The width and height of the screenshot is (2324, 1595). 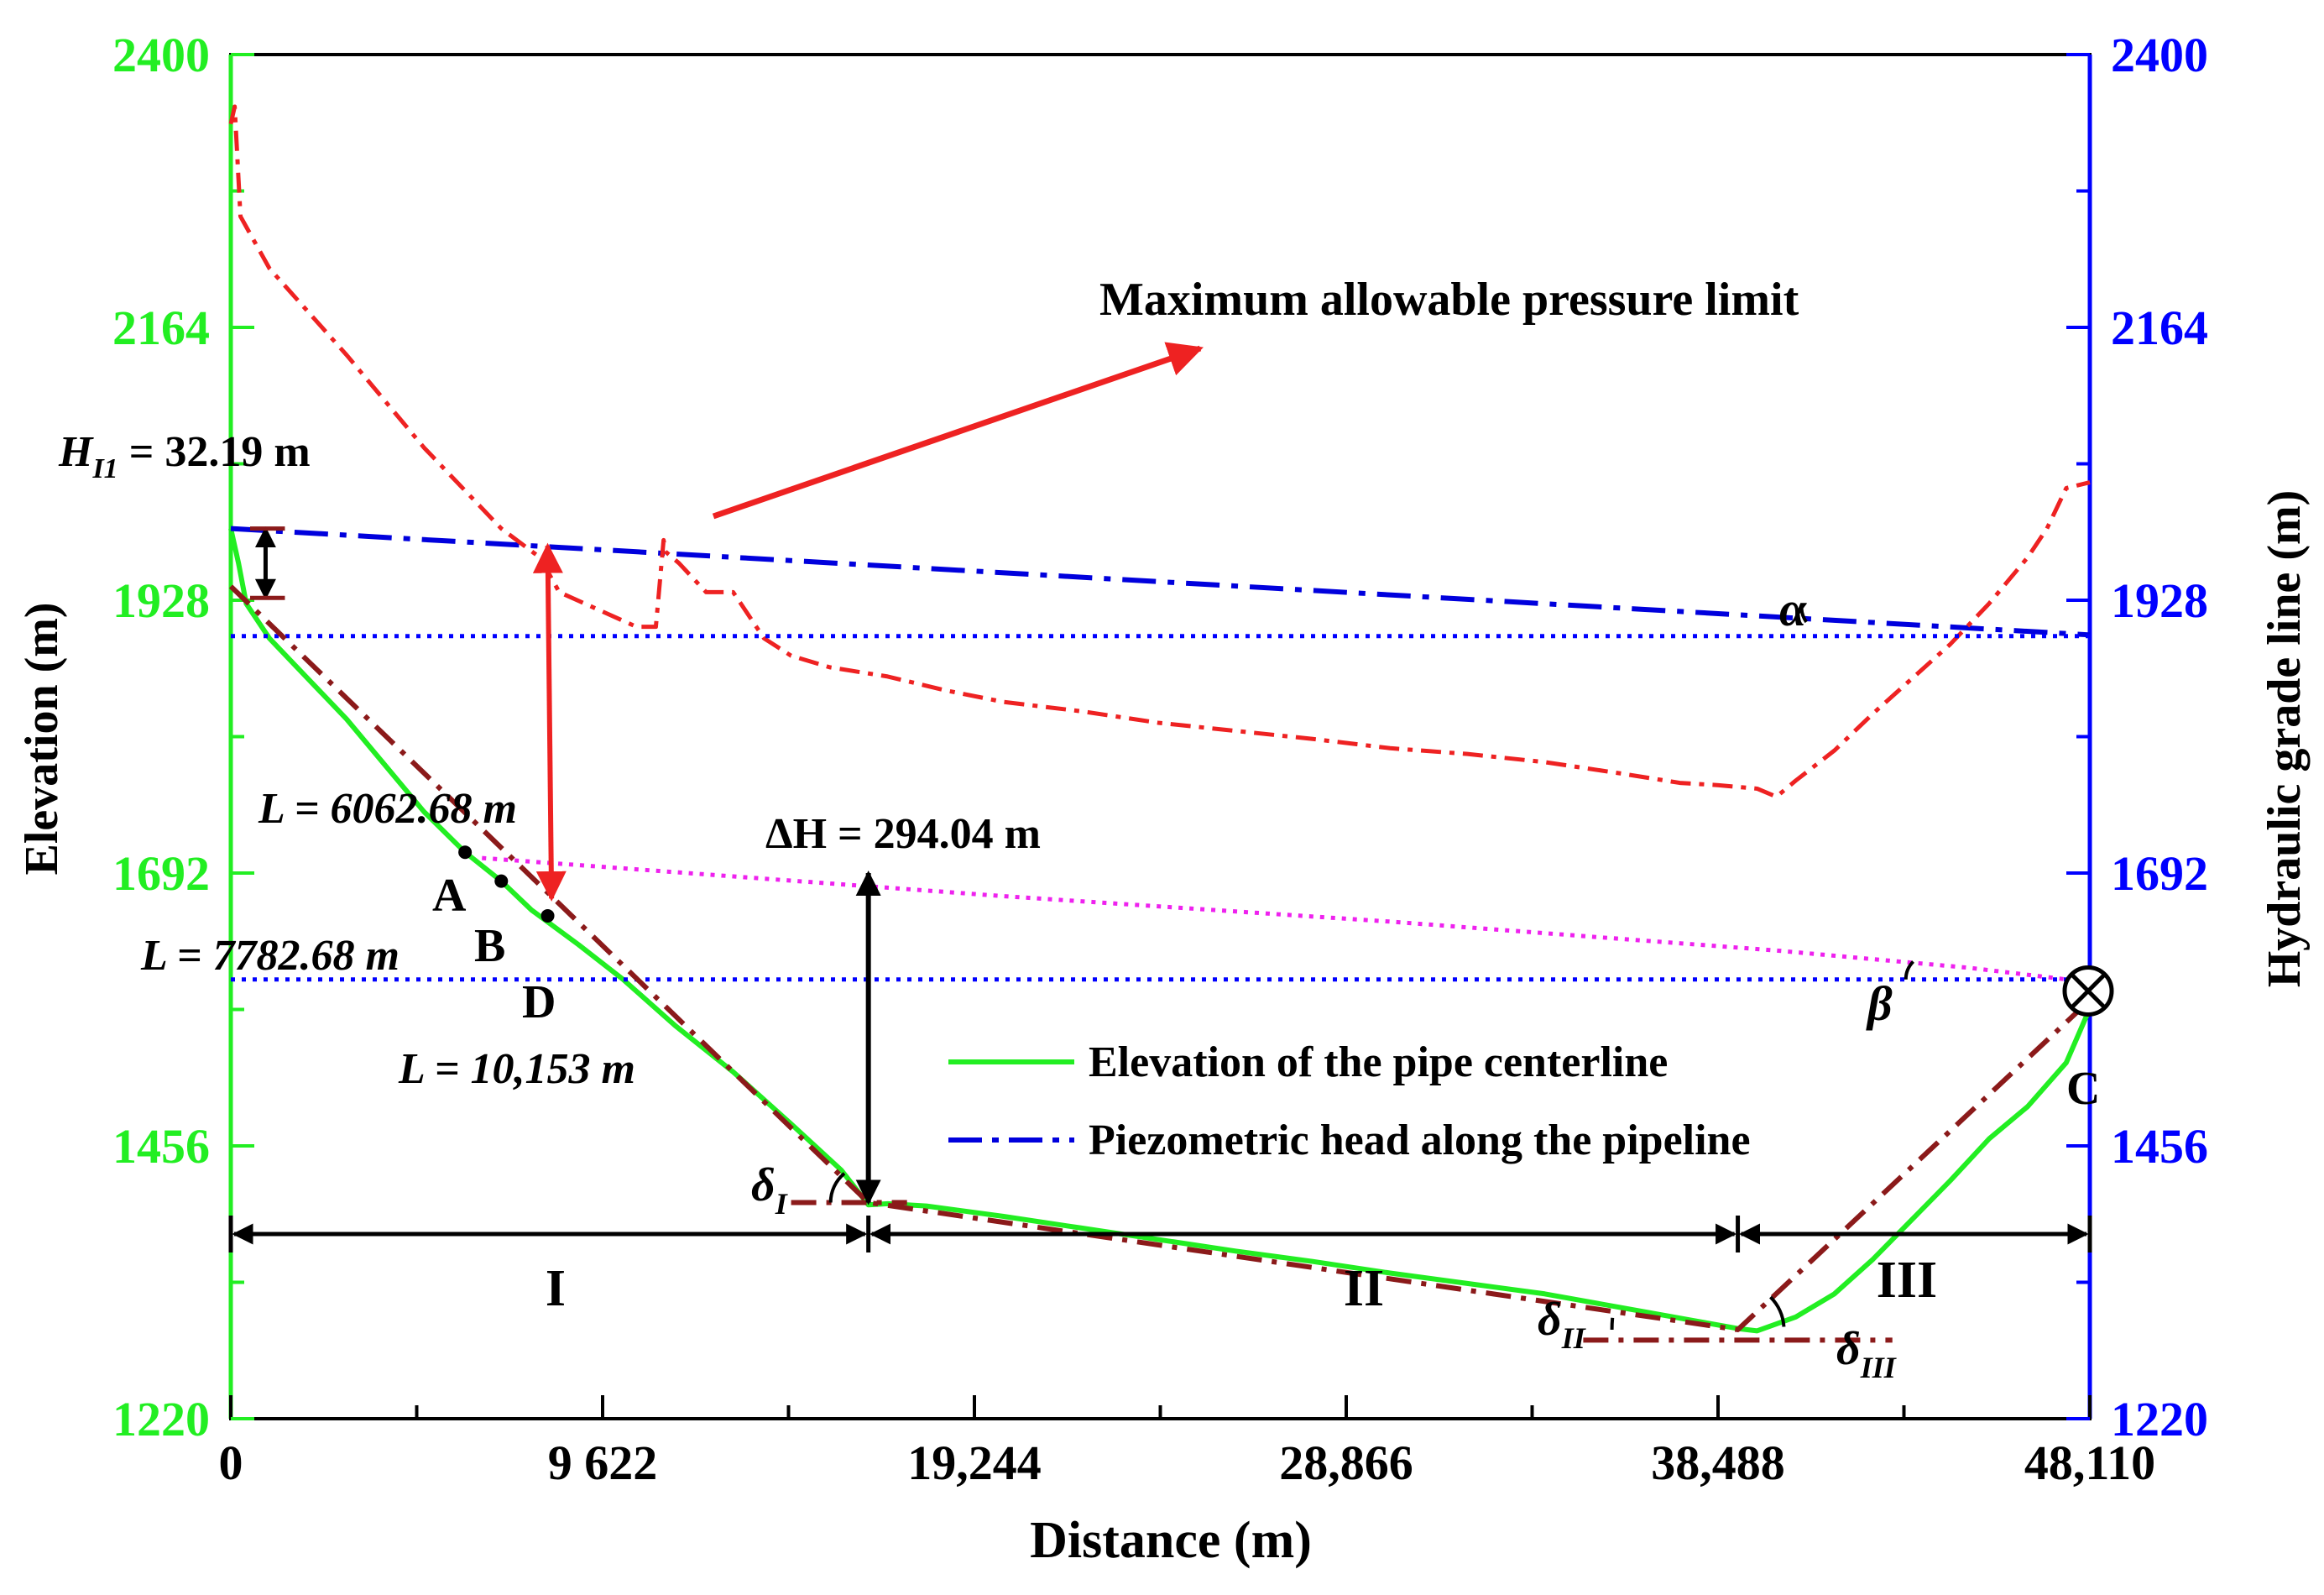 What do you see at coordinates (516, 1069) in the screenshot?
I see `l-10153-label: L = 10,153 m` at bounding box center [516, 1069].